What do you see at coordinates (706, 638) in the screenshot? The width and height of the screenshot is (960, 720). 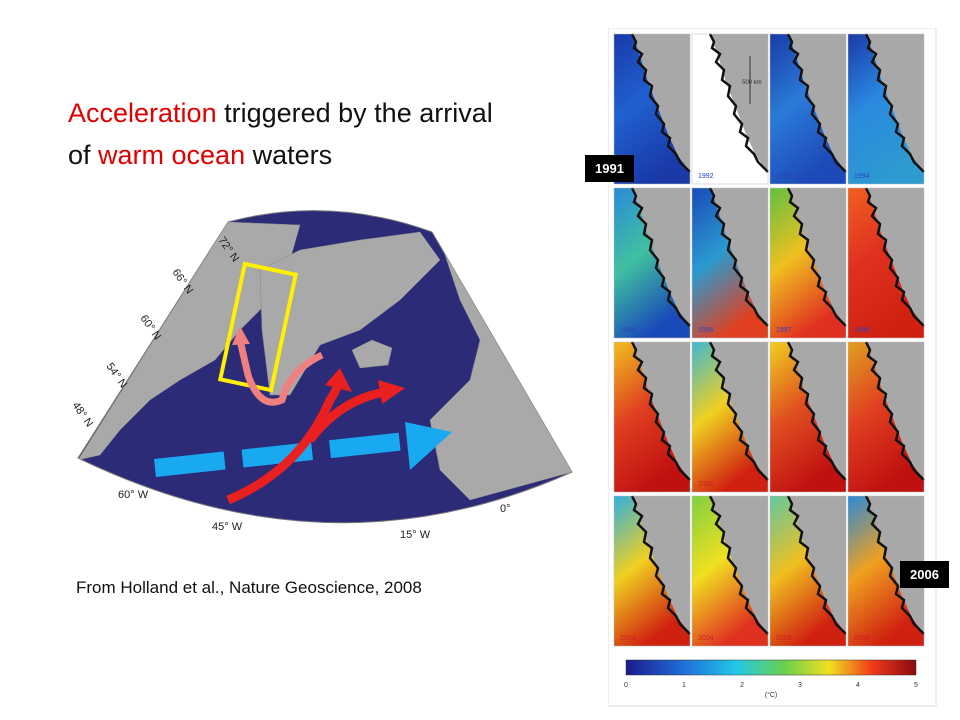 I see `panel-year: 2004` at bounding box center [706, 638].